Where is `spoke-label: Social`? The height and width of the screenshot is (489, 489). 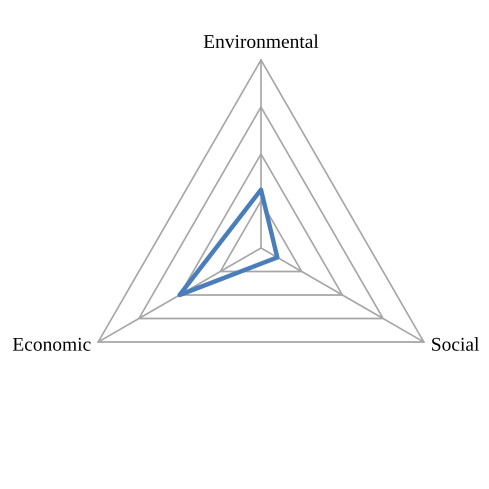
spoke-label: Social is located at coordinates (456, 344).